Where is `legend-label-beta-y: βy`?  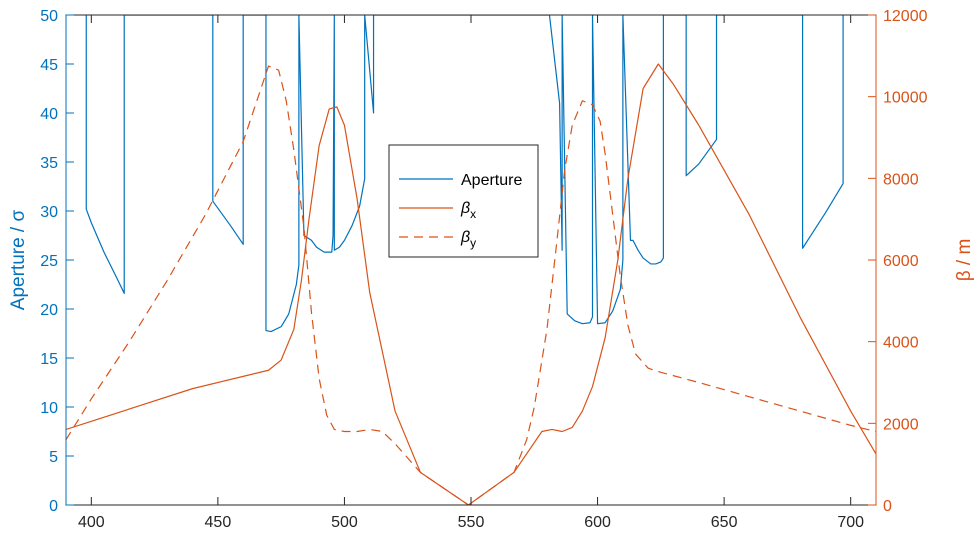 legend-label-beta-y: βy is located at coordinates (468, 239).